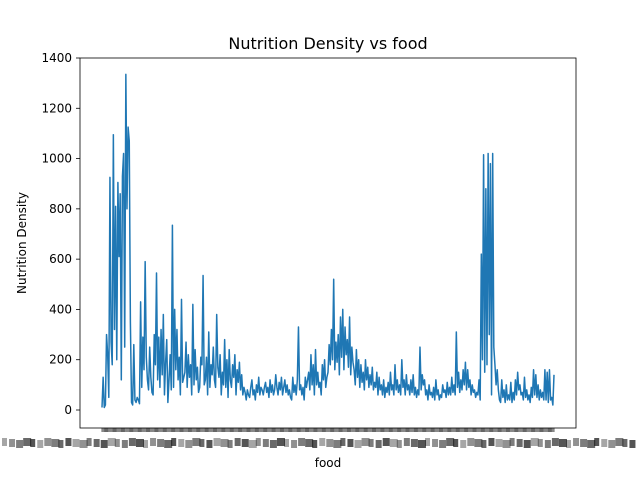 This screenshot has height=480, width=640. What do you see at coordinates (60, 360) in the screenshot?
I see `y-tick-label: 200` at bounding box center [60, 360].